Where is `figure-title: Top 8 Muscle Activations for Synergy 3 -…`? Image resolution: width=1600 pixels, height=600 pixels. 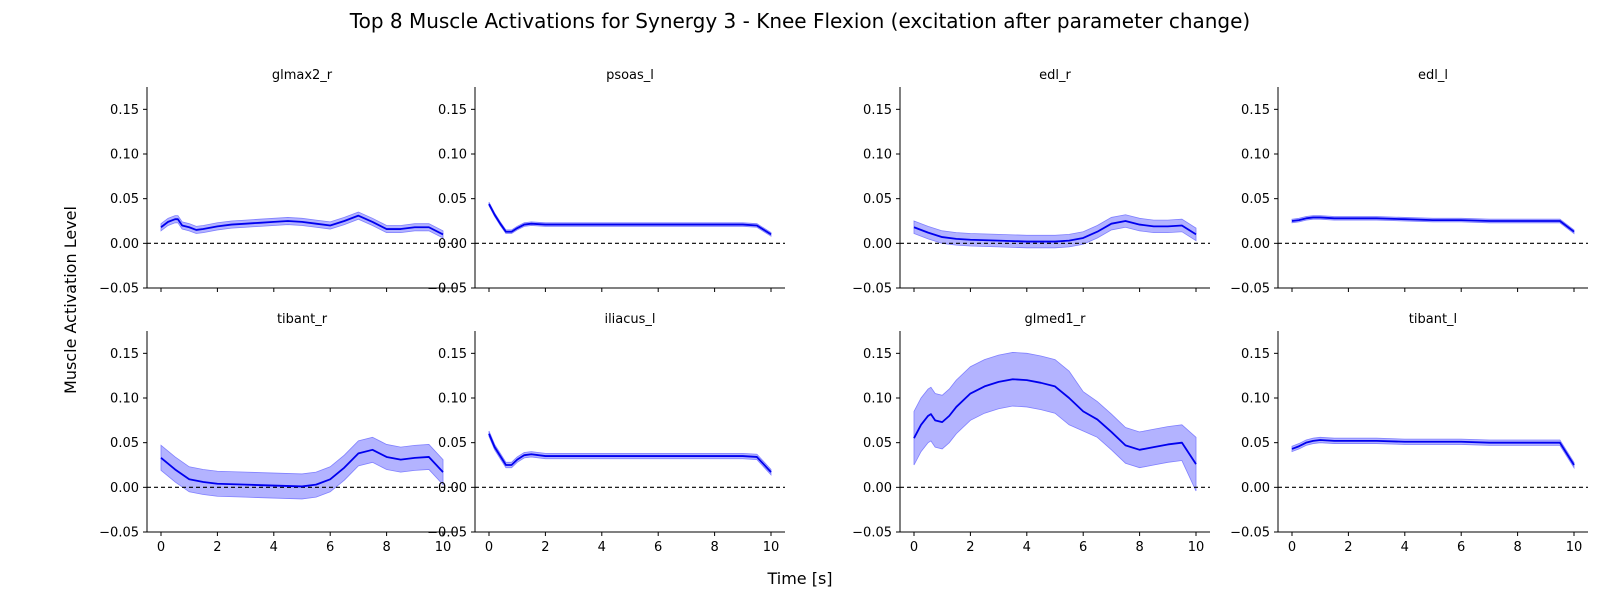 figure-title: Top 8 Muscle Activations for Synergy 3 -… is located at coordinates (799, 21).